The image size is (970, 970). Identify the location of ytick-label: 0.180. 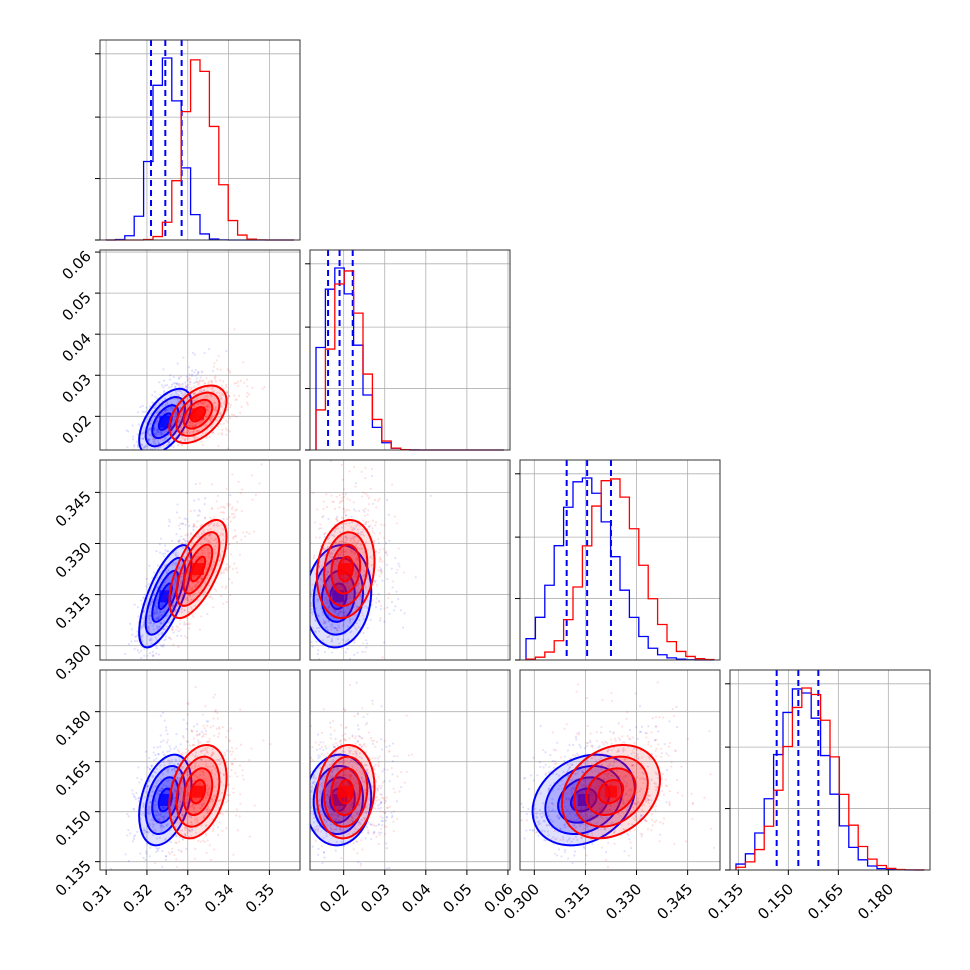
(73, 728).